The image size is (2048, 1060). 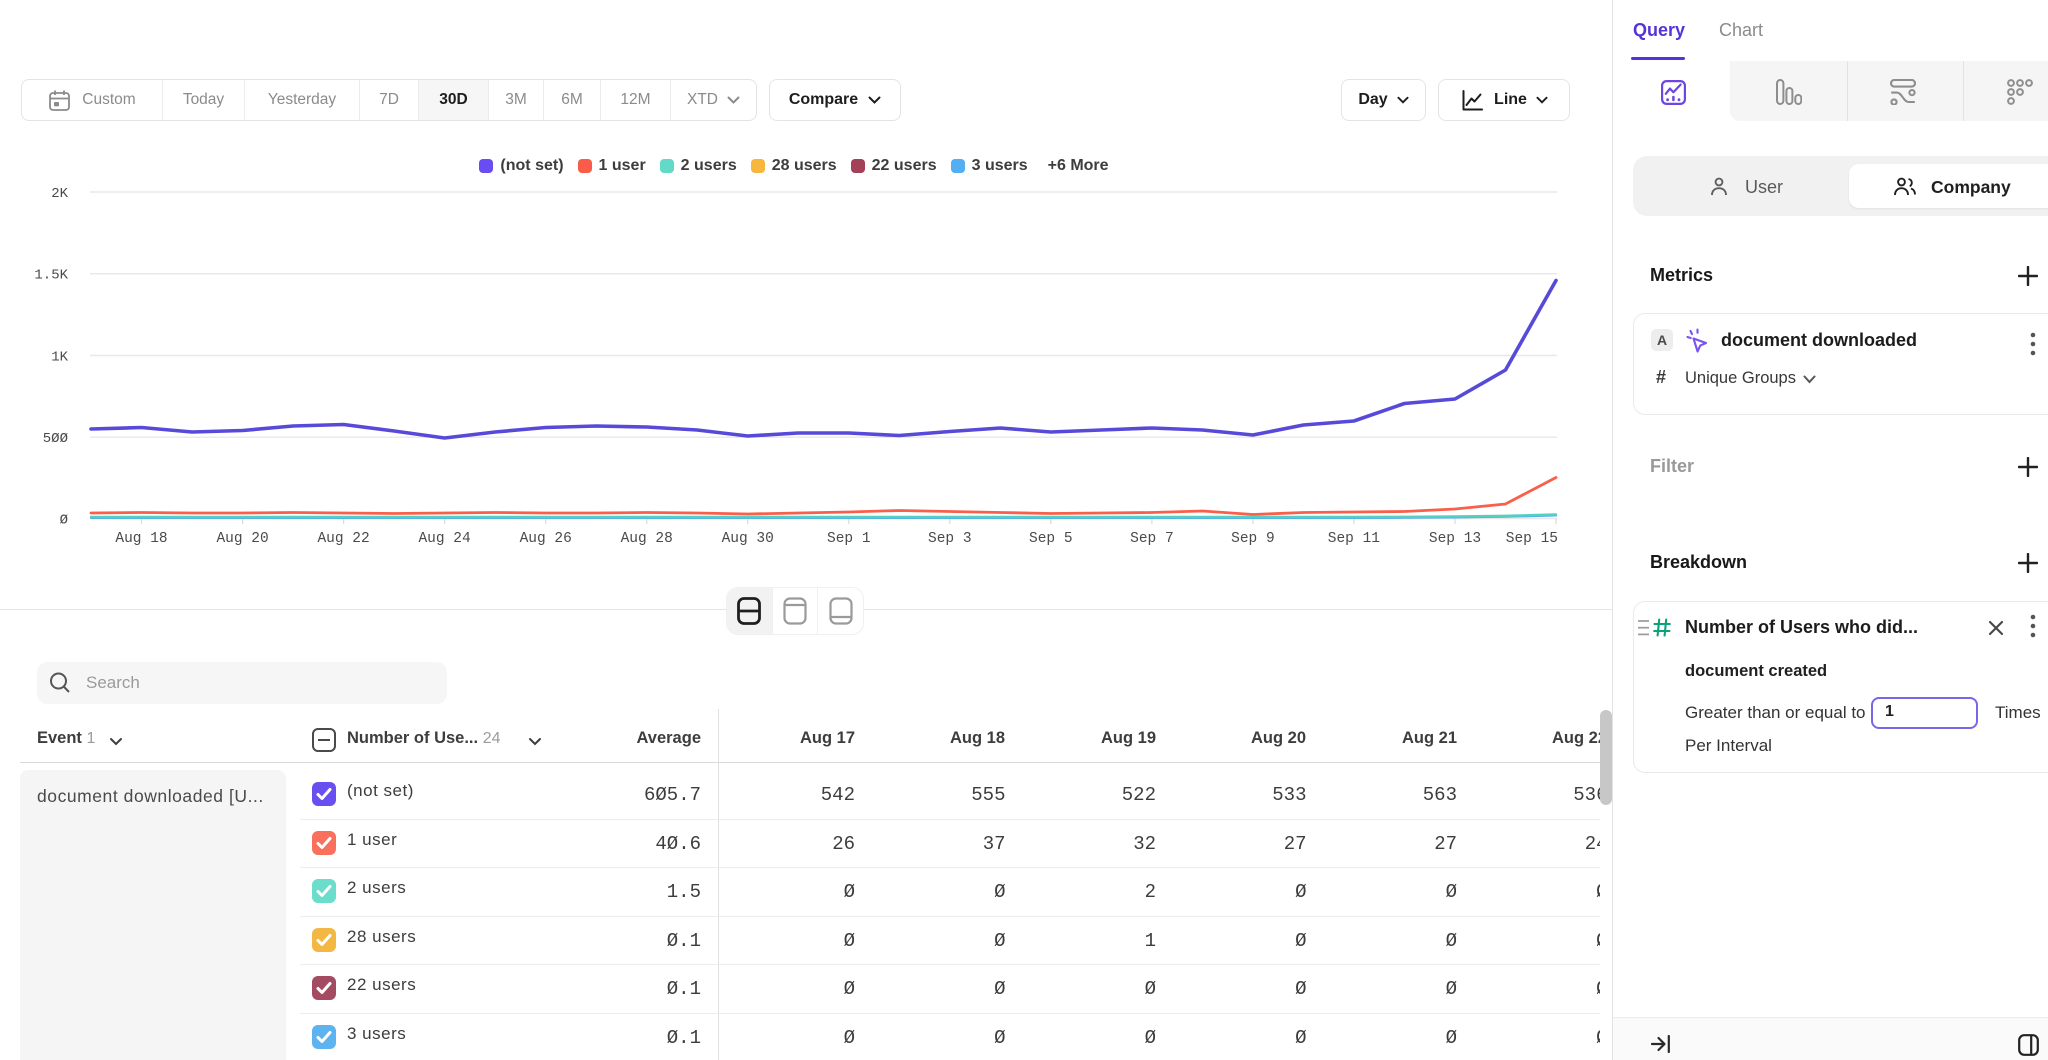 What do you see at coordinates (748, 539) in the screenshot?
I see `svg-text: Aug 30` at bounding box center [748, 539].